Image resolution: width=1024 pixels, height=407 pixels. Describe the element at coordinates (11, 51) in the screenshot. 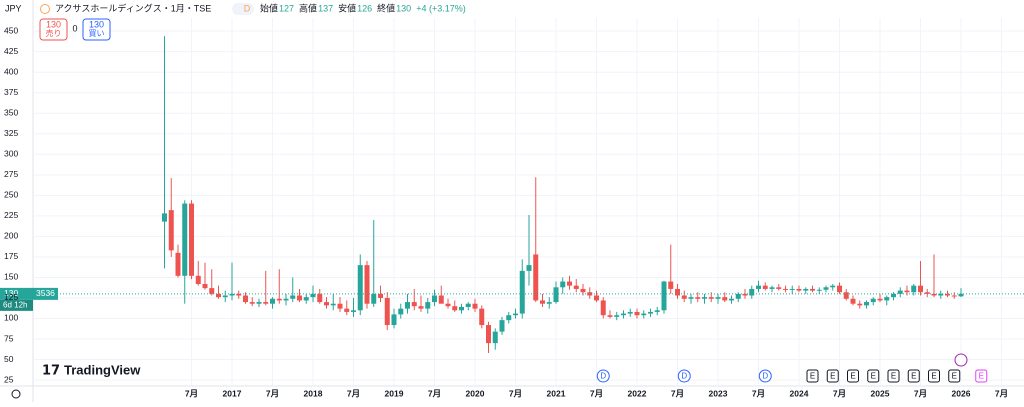

I see `y-tick-label: 425` at that location.